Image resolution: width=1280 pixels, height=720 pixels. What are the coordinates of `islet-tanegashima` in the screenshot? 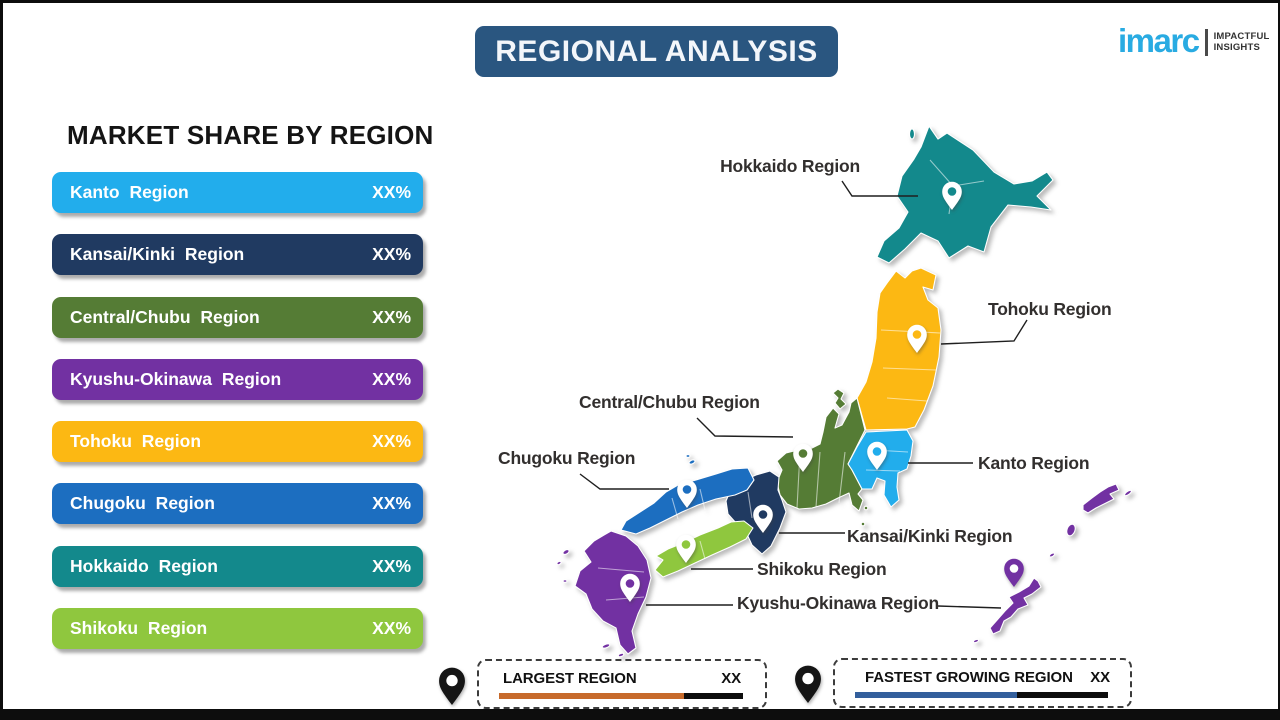 It's located at (606, 646).